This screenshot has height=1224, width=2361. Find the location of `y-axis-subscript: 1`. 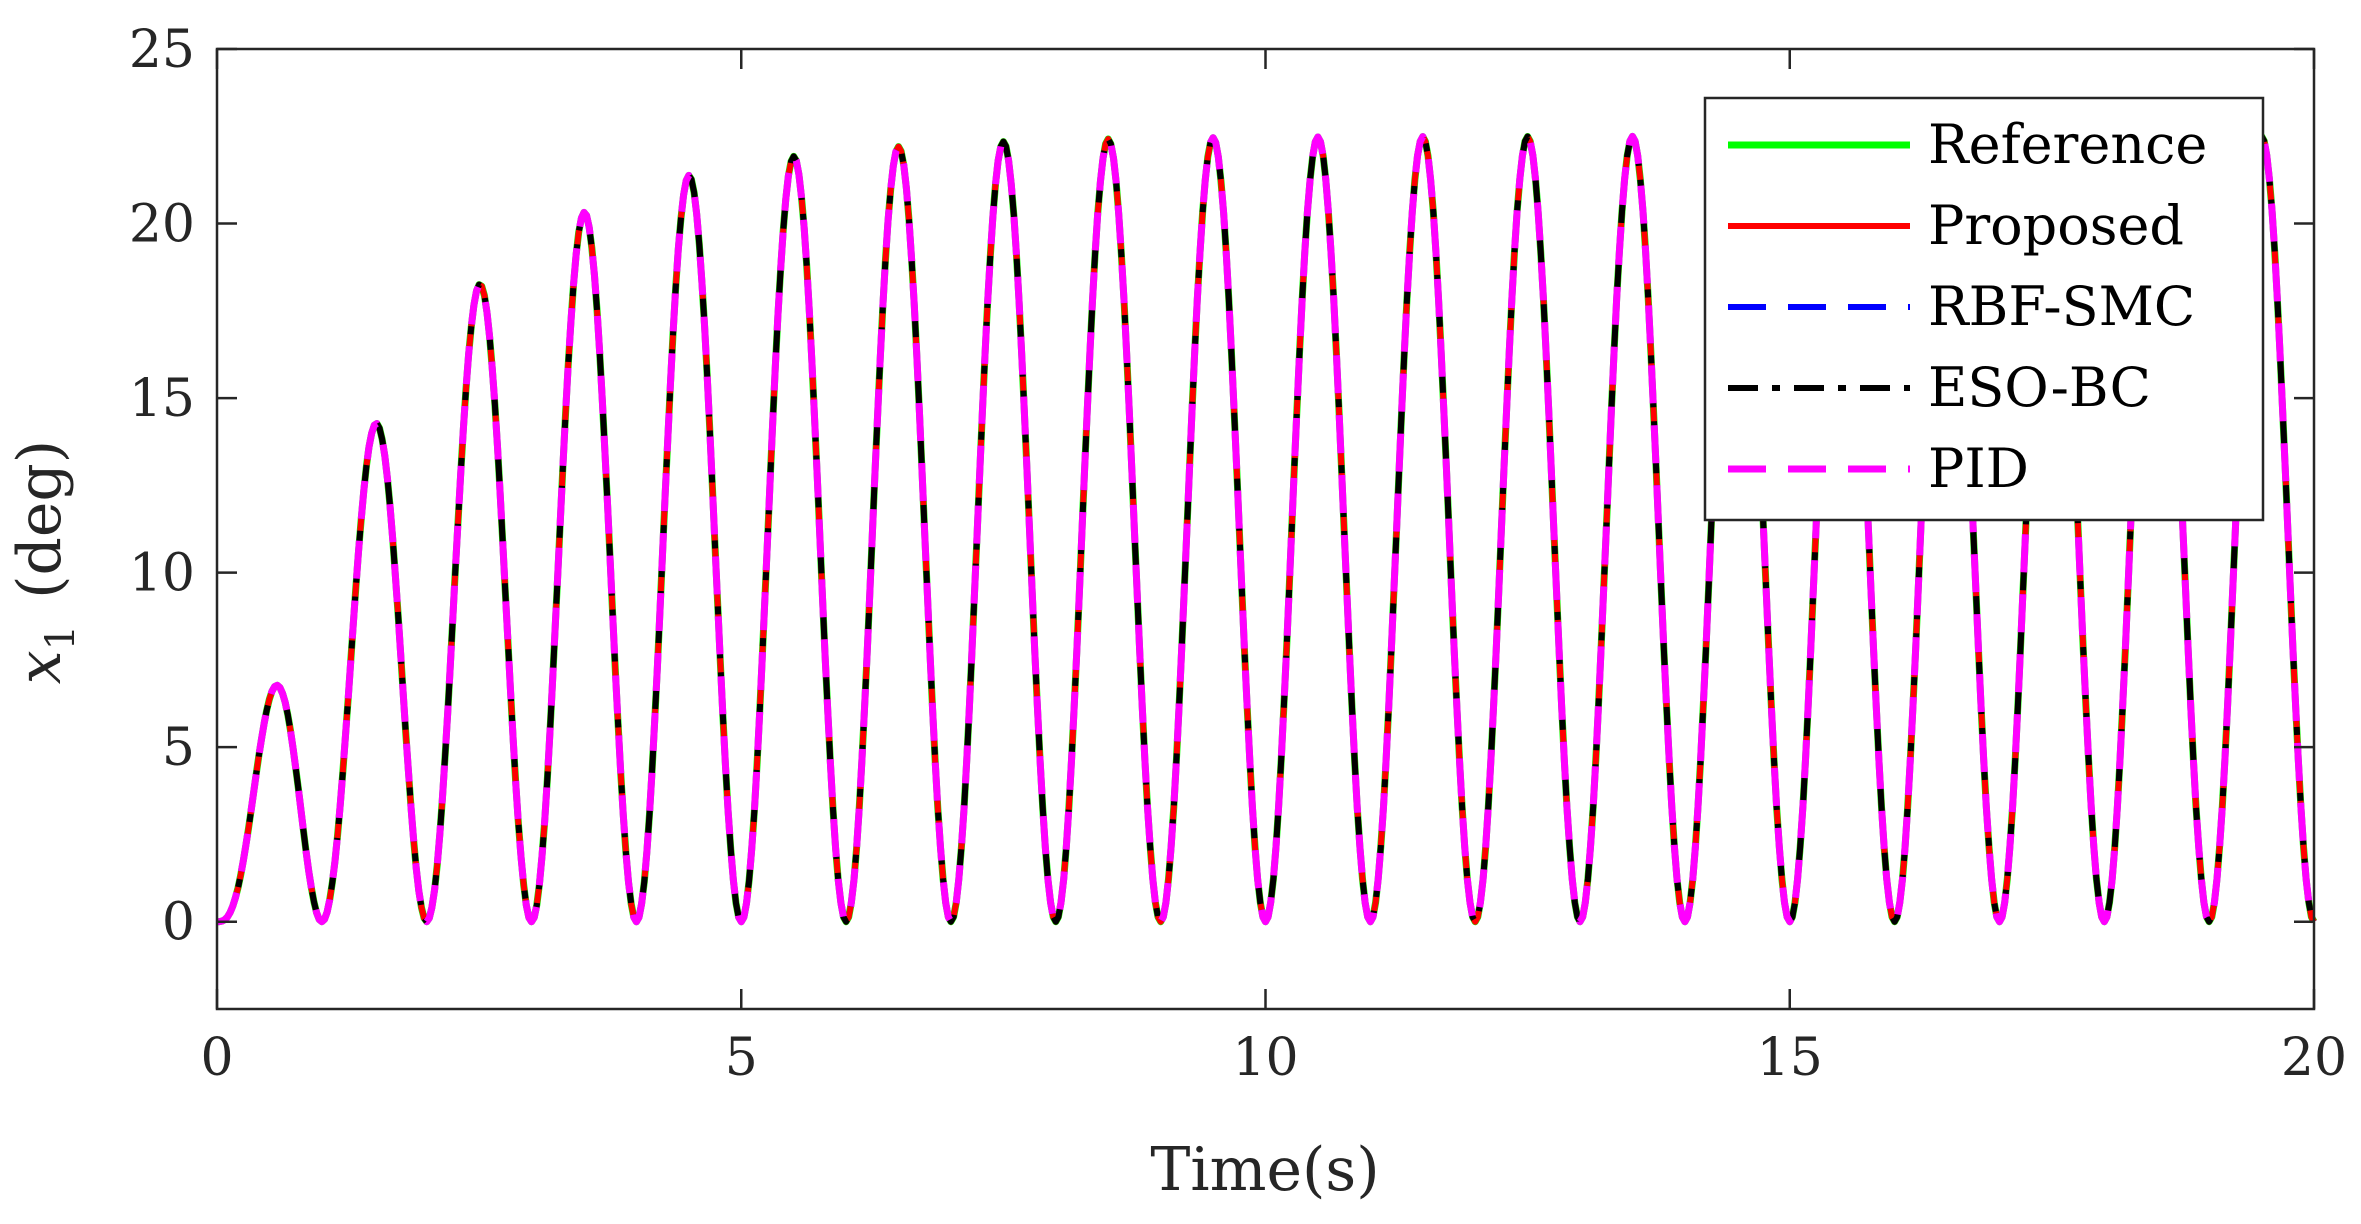

y-axis-subscript: 1 is located at coordinates (61, 637).